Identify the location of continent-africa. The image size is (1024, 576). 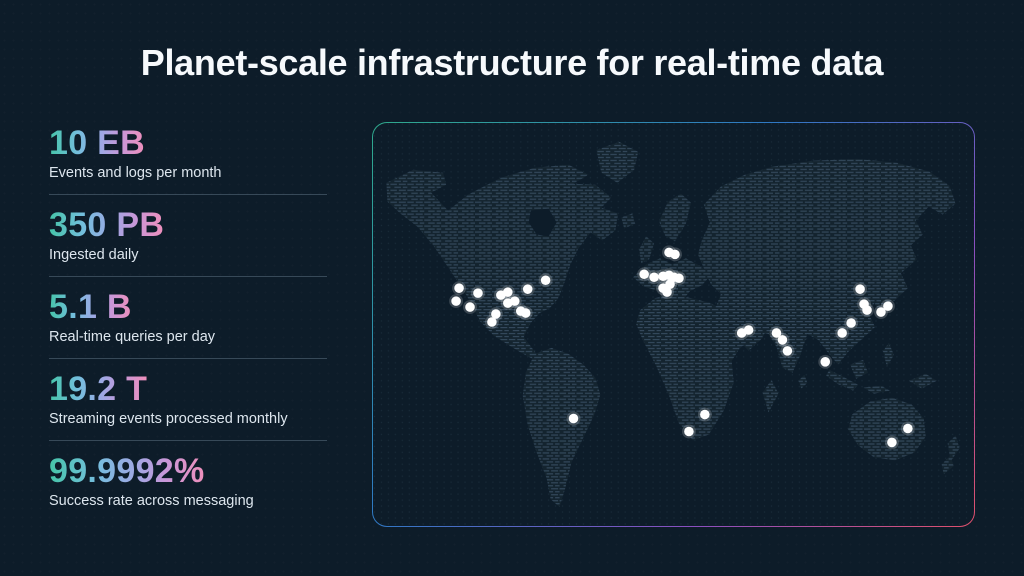
(692, 367).